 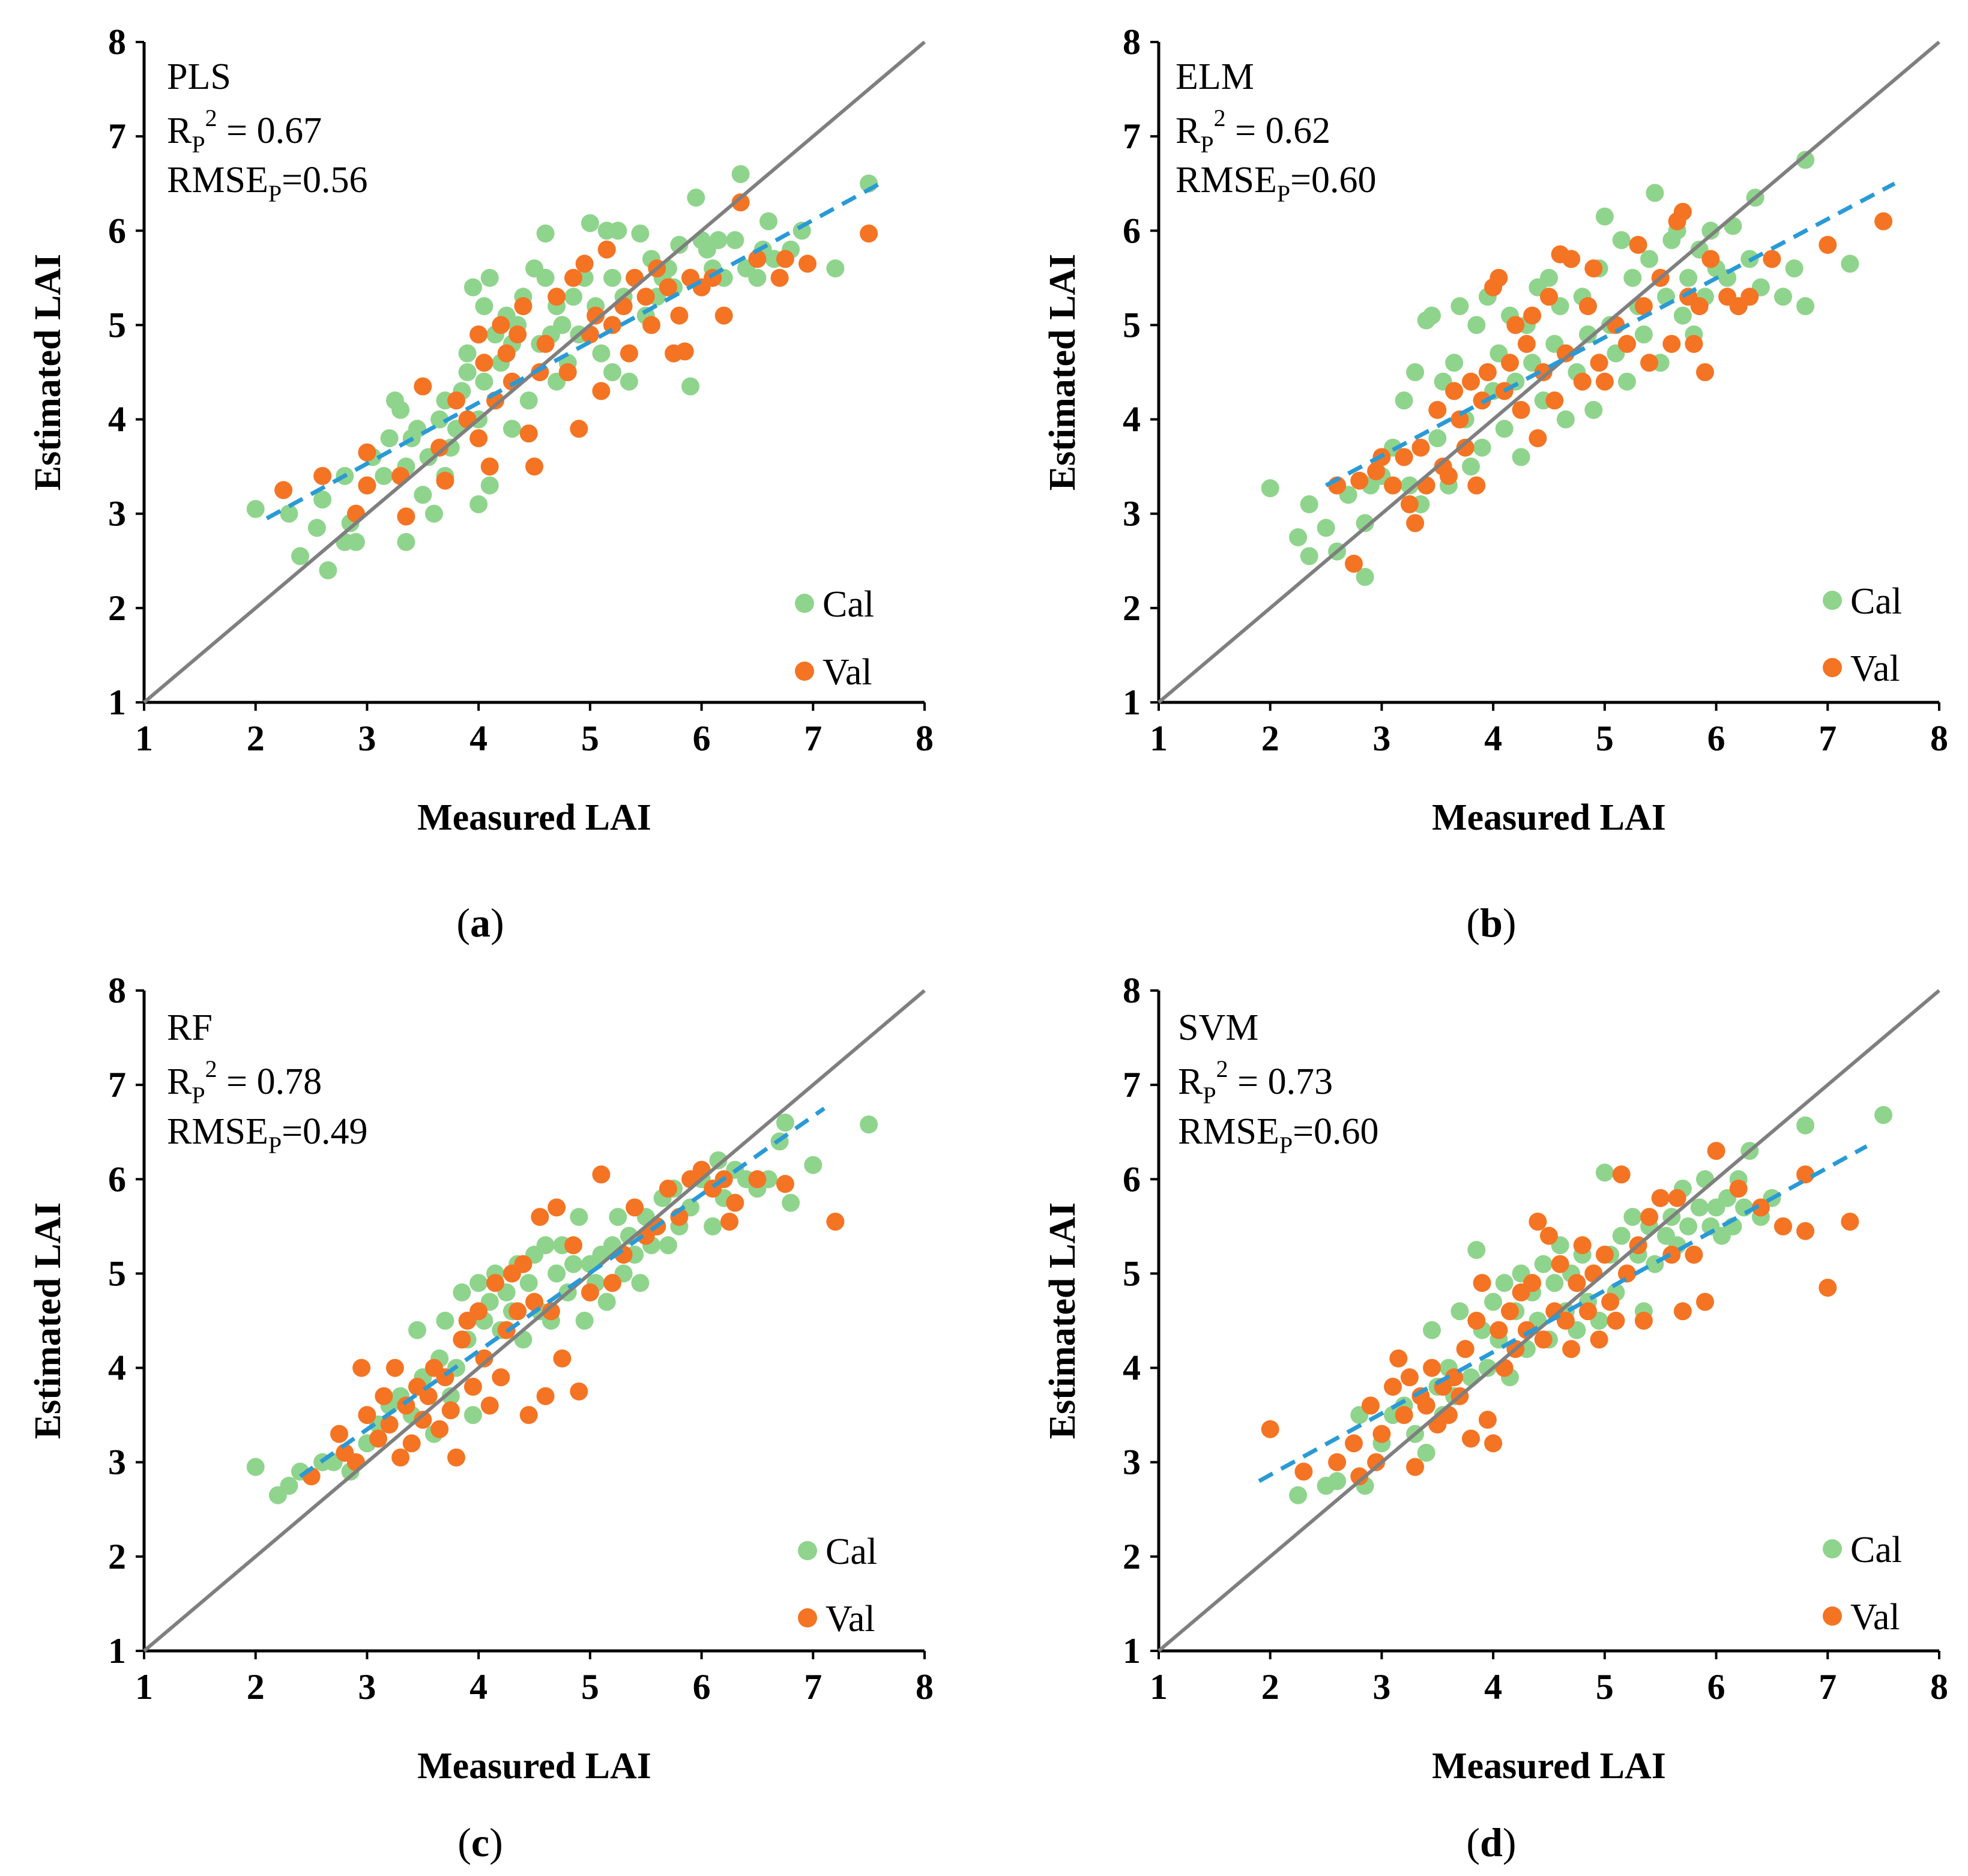 I want to click on x-tick-label: 2, so click(x=1270, y=738).